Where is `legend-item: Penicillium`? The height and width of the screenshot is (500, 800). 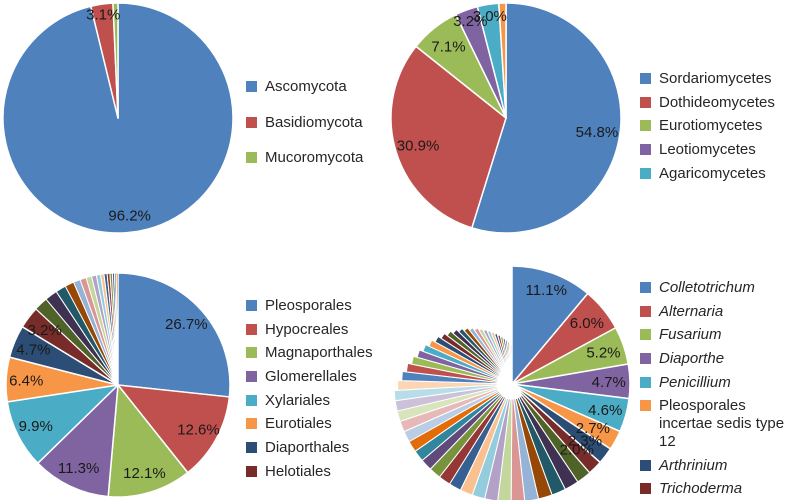 legend-item: Penicillium is located at coordinates (720, 383).